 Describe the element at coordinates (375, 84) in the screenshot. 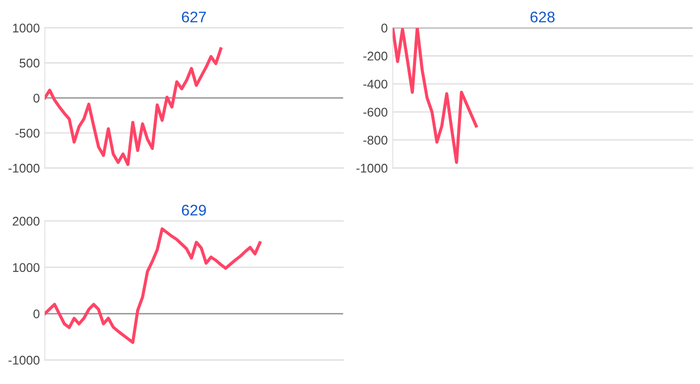

I see `y-tick-label: -400` at that location.